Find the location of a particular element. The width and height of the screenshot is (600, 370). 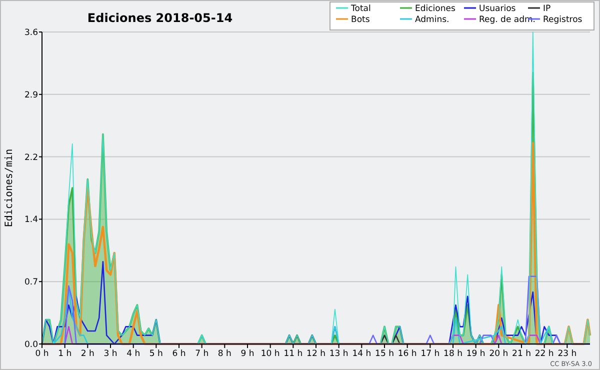

x-tick-label: 15 h is located at coordinates (384, 354).